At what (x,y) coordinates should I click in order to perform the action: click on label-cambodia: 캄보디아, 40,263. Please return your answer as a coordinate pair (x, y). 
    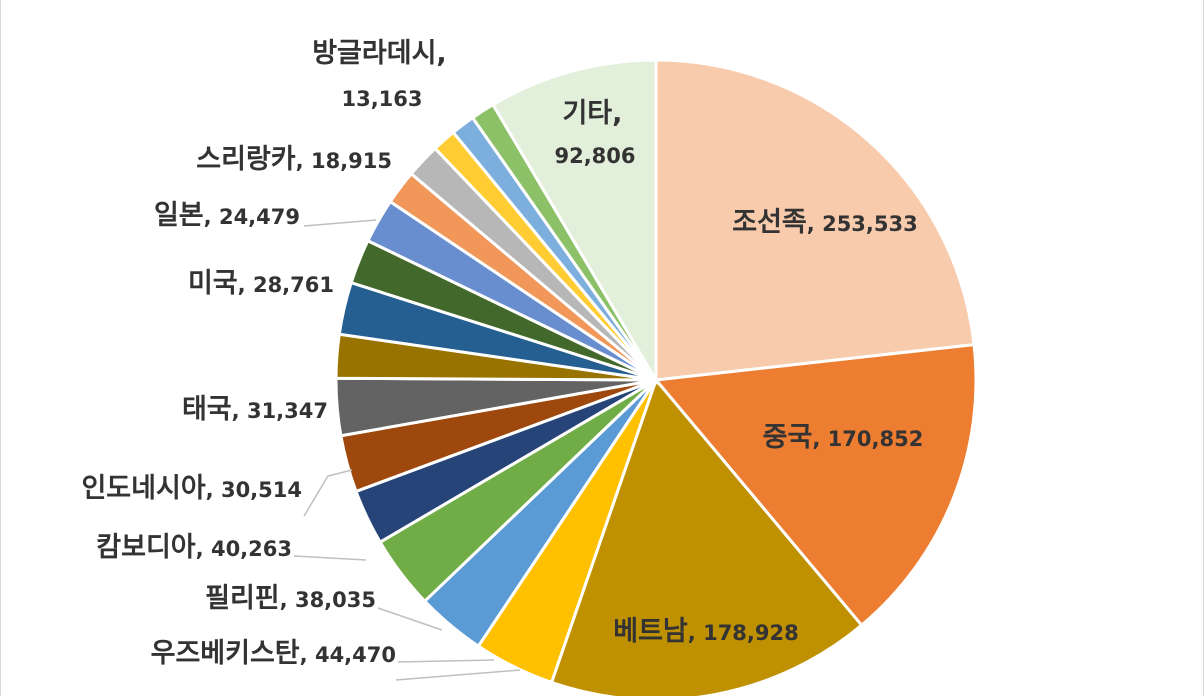
    Looking at the image, I should click on (194, 547).